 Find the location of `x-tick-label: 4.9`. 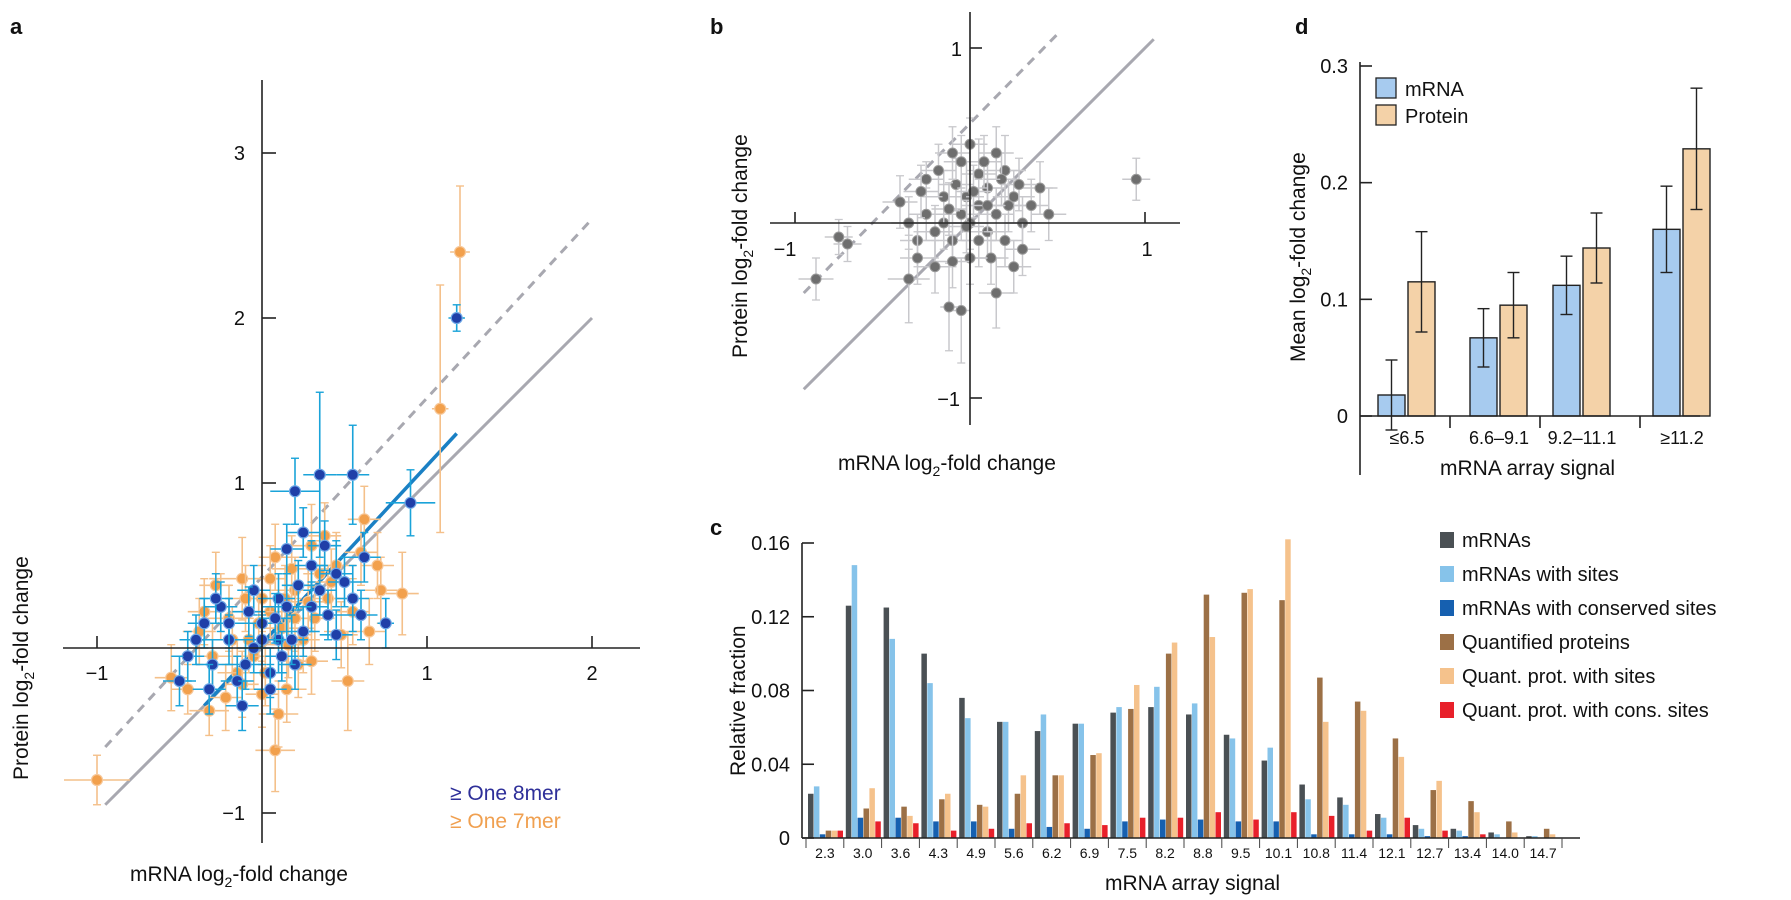

x-tick-label: 4.9 is located at coordinates (976, 853).